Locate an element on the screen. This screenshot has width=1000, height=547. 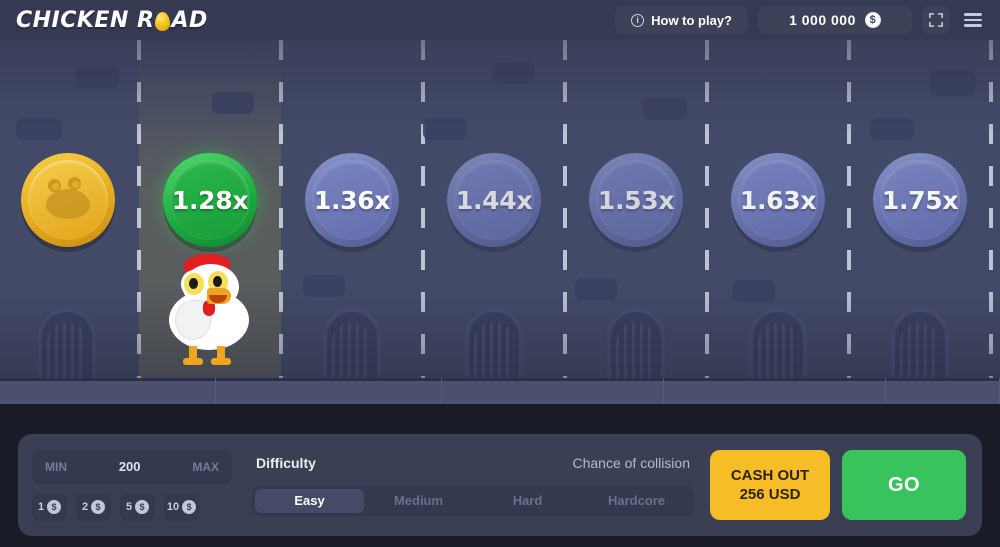
chicken-drumstick-icon is located at coordinates (68, 200).